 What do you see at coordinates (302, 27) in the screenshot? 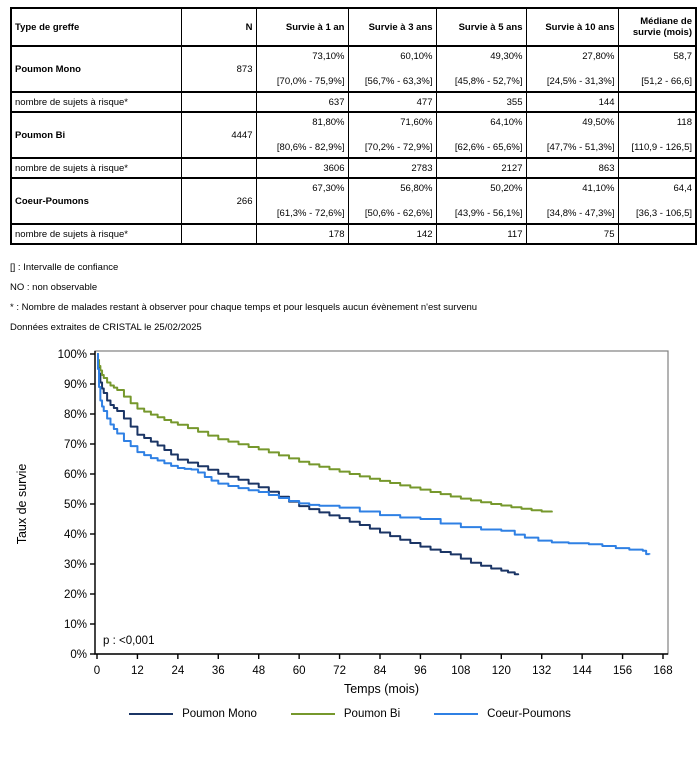
I see `header-survie-1an: Survie à 1 an` at bounding box center [302, 27].